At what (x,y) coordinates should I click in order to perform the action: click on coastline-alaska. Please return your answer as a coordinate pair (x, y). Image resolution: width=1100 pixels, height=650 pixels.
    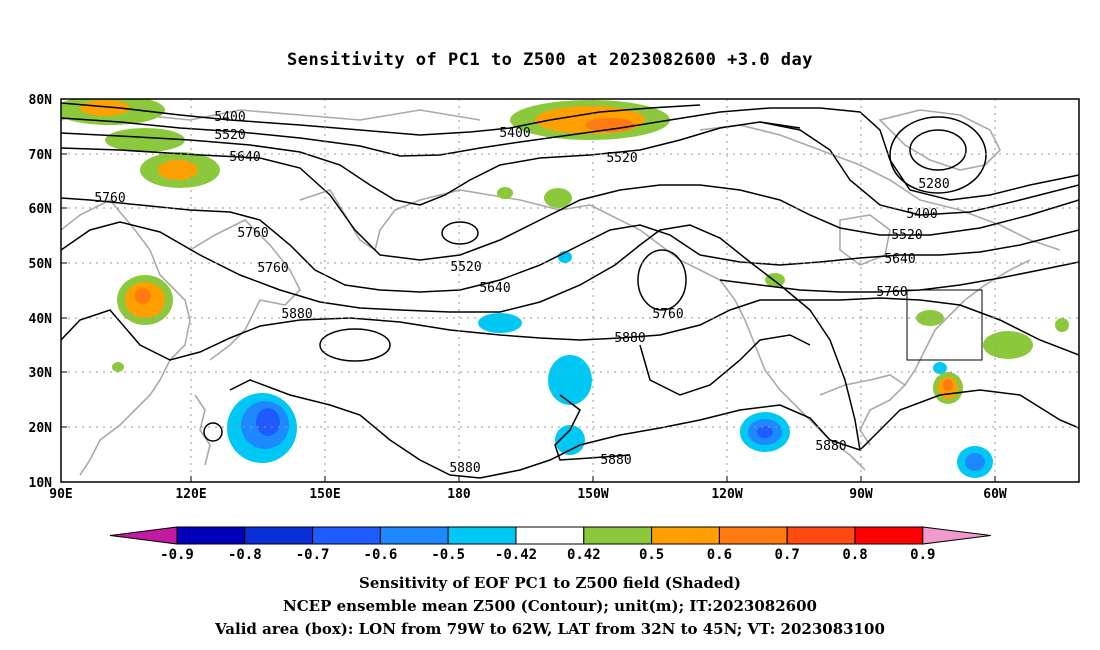
    Looking at the image, I should click on (605, 237).